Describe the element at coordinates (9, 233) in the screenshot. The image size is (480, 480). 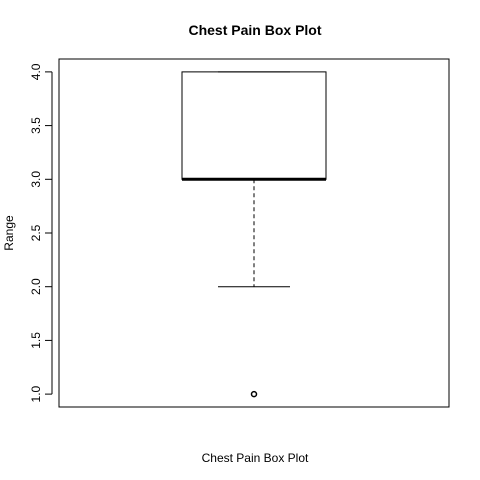
I see `y-axis-label: Range` at that location.